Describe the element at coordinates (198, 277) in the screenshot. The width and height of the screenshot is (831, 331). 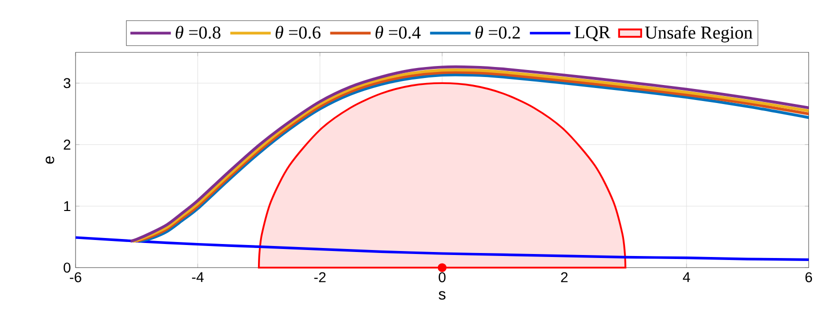
I see `x-tick-label: -4` at that location.